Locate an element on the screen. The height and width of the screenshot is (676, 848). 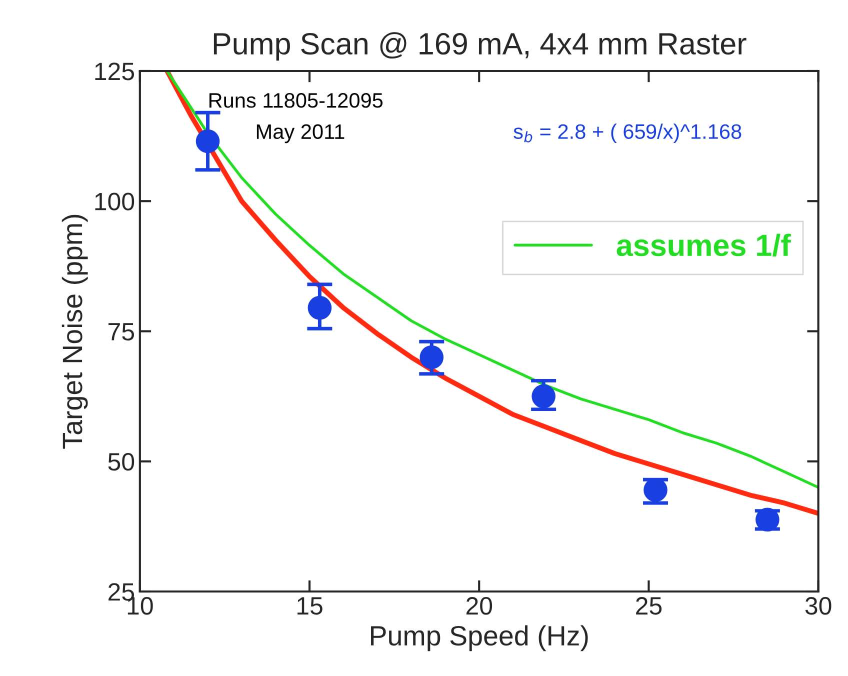
x-tick-label: 25 is located at coordinates (649, 606).